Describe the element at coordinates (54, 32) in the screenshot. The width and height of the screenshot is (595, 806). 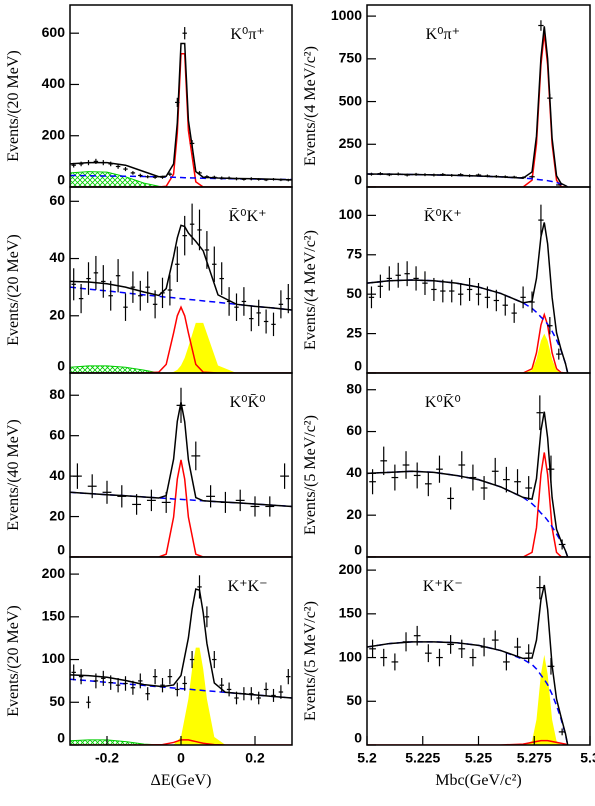
I see `y-tick-label: 600` at that location.